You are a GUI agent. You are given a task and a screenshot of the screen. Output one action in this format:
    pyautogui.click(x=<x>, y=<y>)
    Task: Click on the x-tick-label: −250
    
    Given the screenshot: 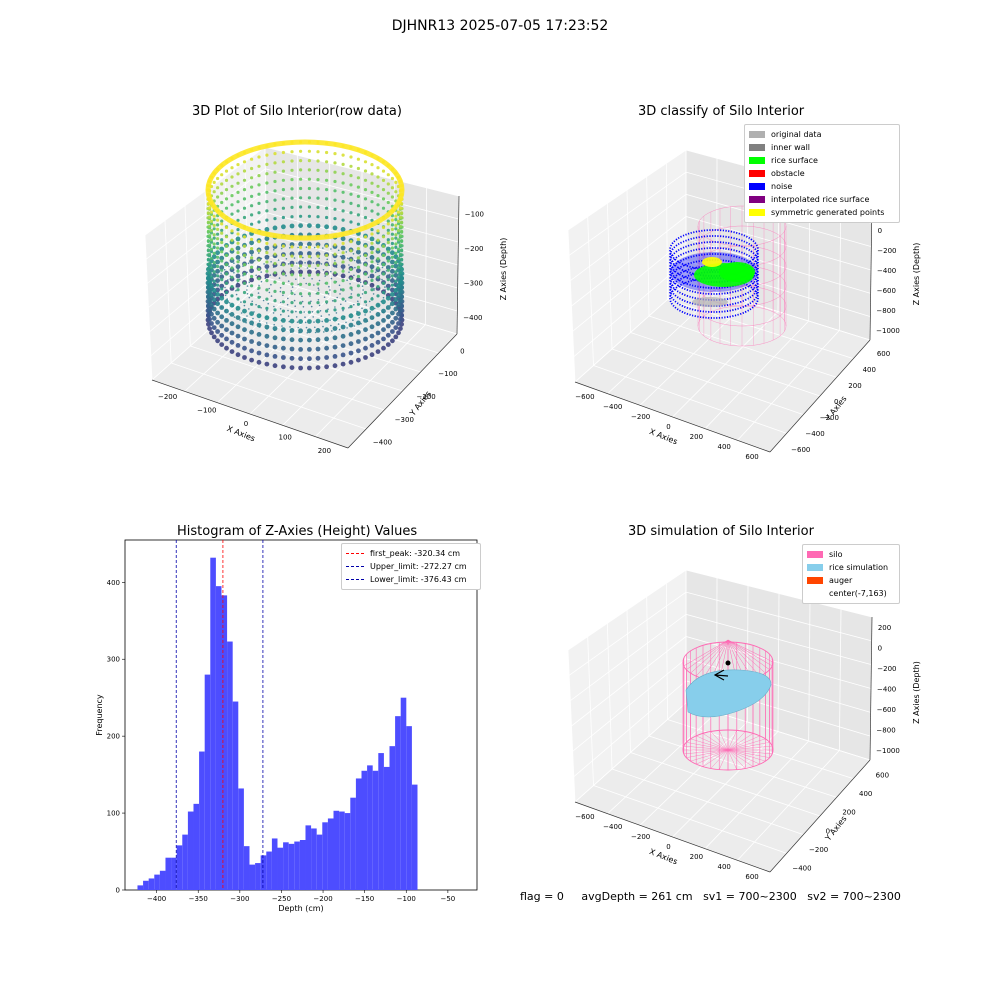 What is the action you would take?
    pyautogui.click(x=281, y=899)
    